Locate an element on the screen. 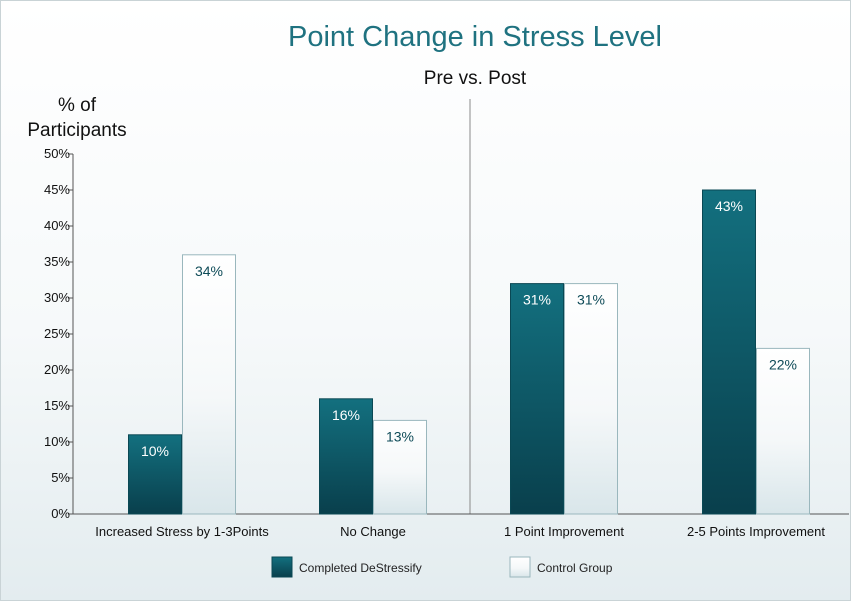 The image size is (851, 602). x-tick-label: 1 Point Improvement is located at coordinates (564, 531).